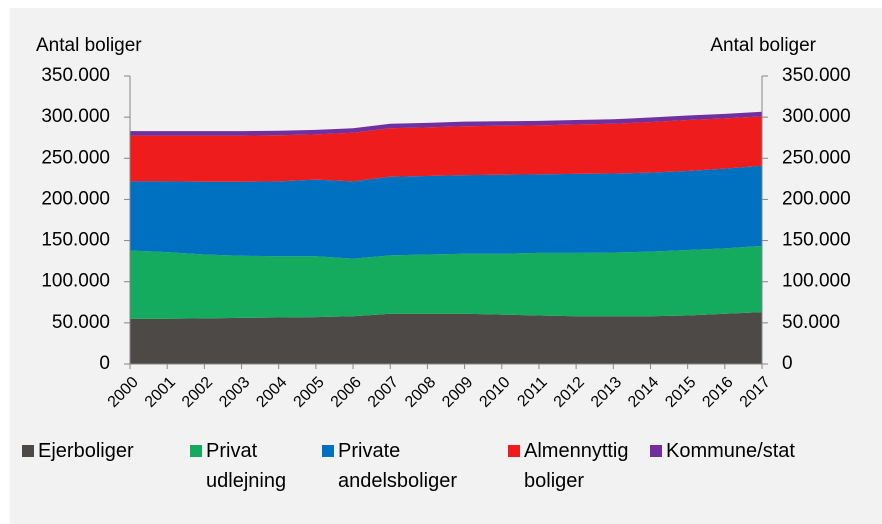 This screenshot has width=882, height=524. Describe the element at coordinates (397, 466) in the screenshot. I see `legend-label: Private andelsboliger` at that location.